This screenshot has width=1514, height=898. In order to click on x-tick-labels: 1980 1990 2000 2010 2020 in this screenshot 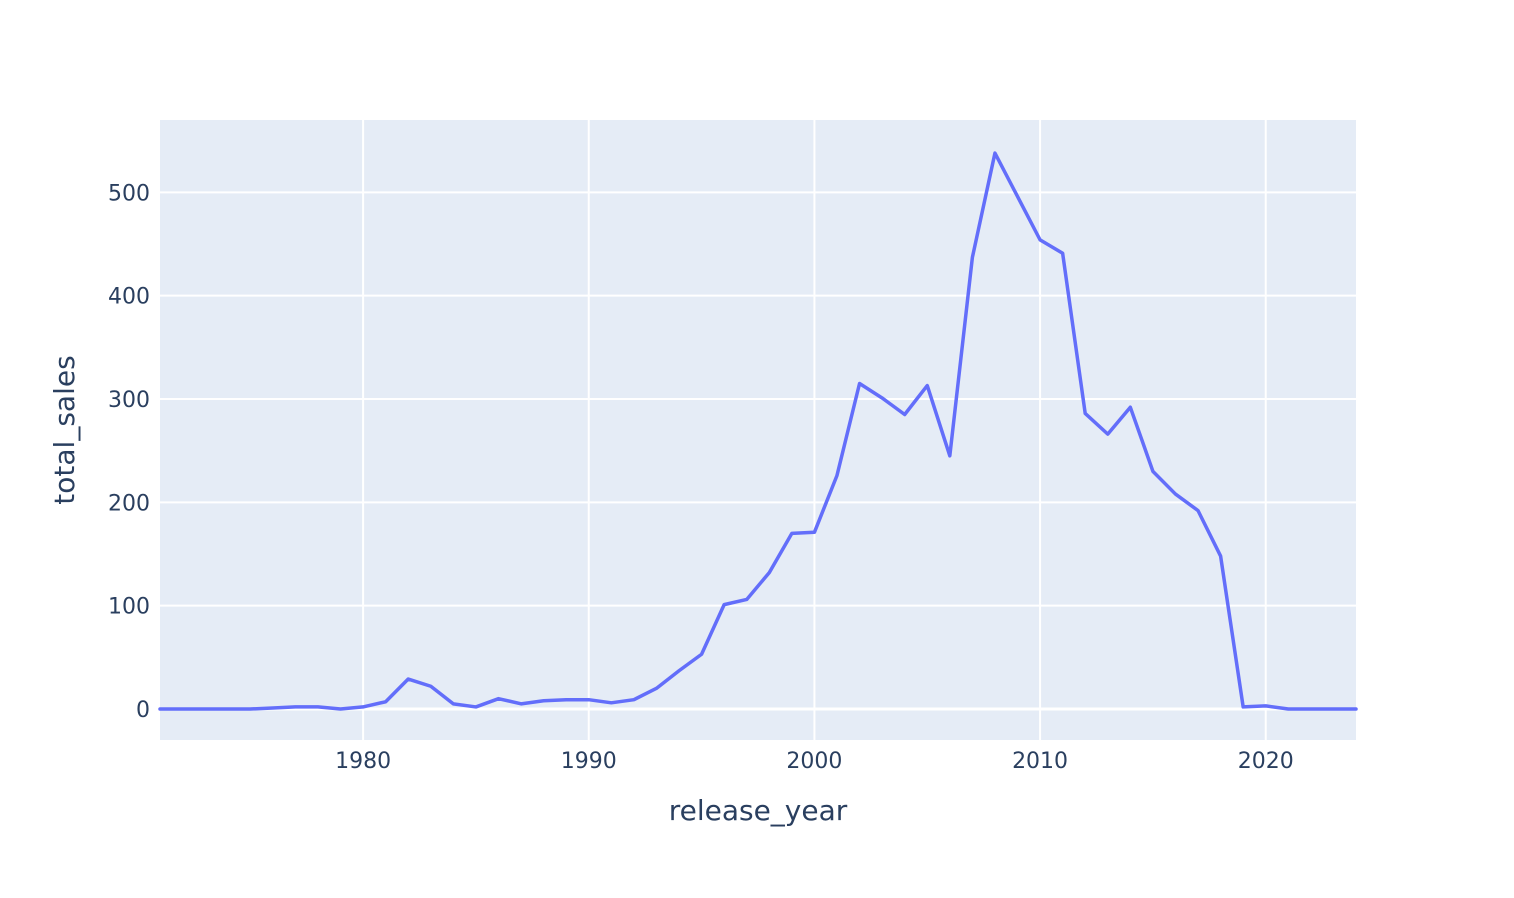, I will do `click(814, 761)`.